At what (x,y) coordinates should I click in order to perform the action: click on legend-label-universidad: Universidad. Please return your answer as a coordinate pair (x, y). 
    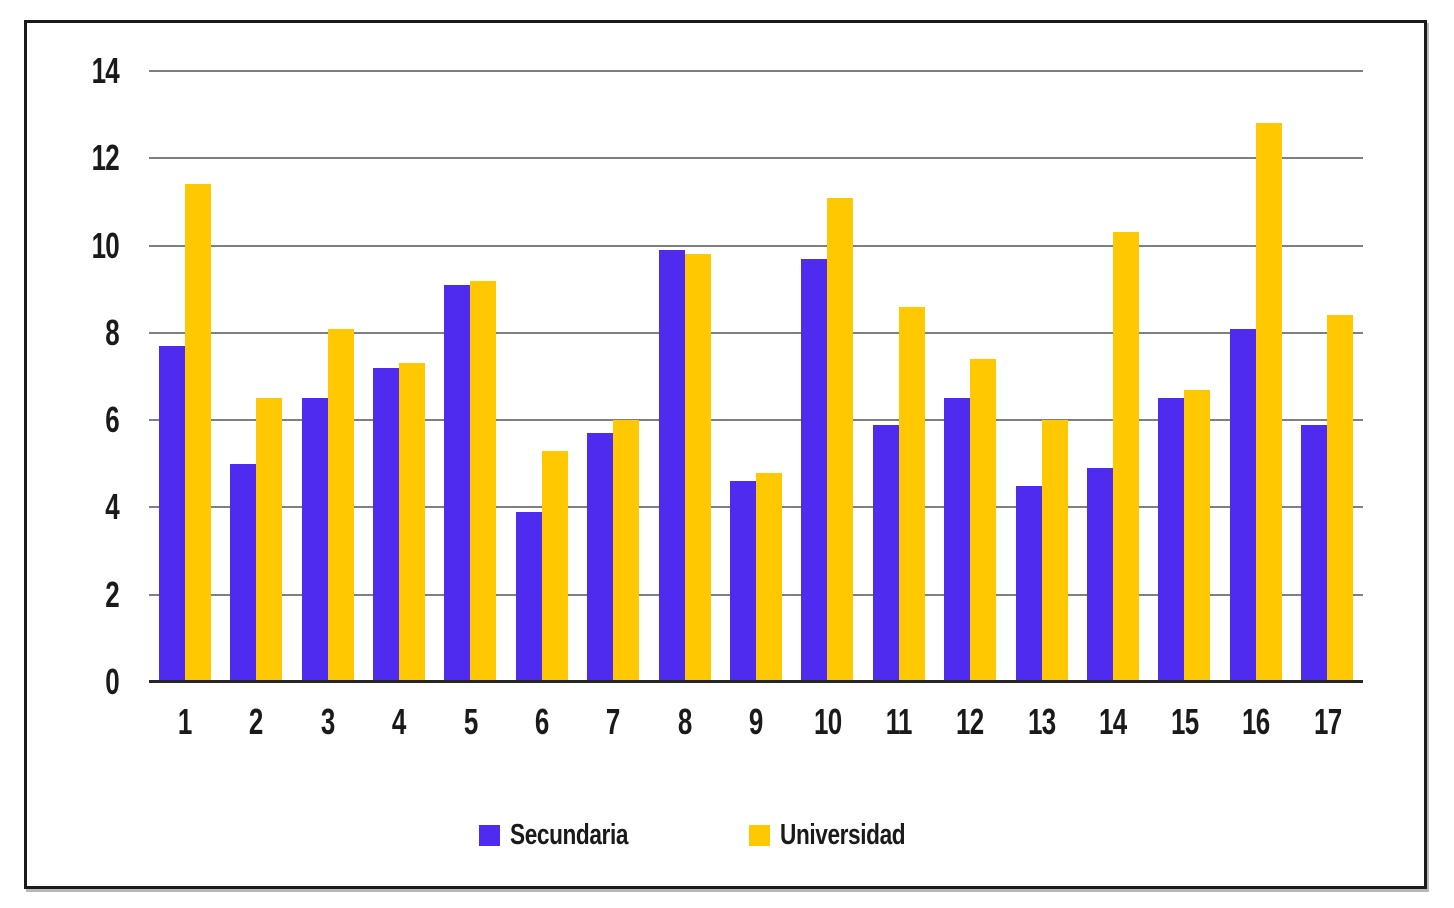
    Looking at the image, I should click on (843, 835).